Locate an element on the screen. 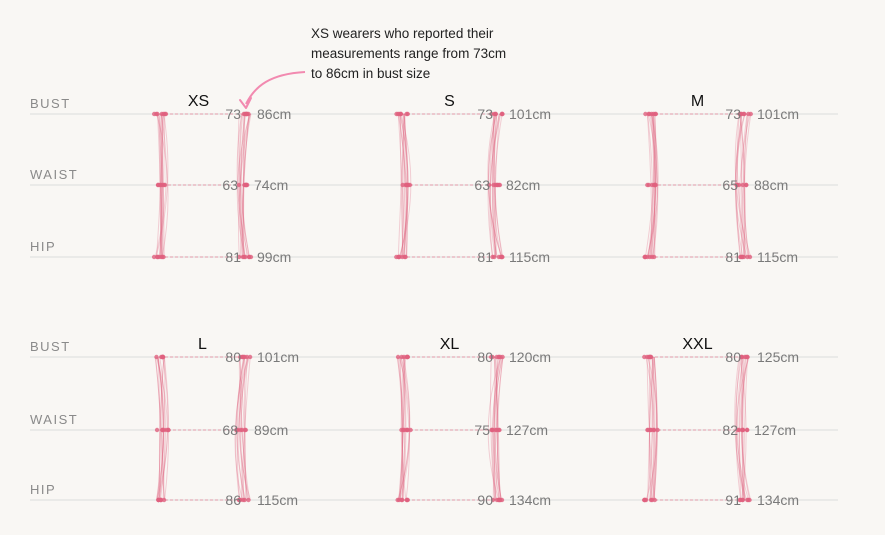  size-label: M is located at coordinates (697, 101).